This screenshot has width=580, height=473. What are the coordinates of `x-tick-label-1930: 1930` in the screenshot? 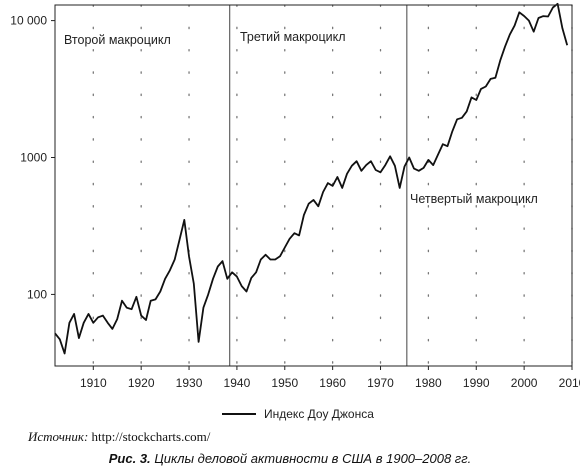 It's located at (189, 383).